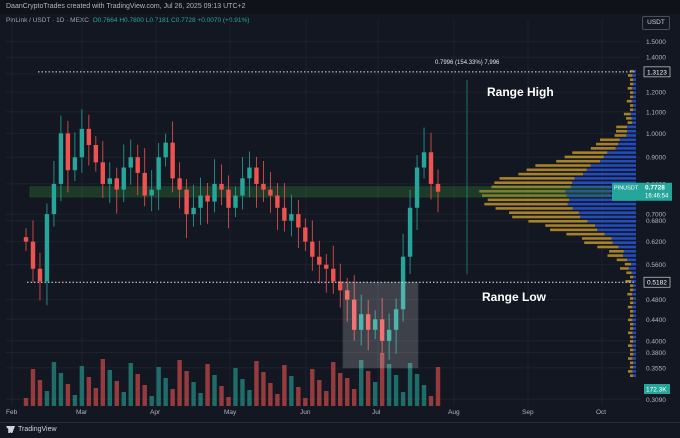 This screenshot has height=438, width=680. Describe the element at coordinates (656, 112) in the screenshot. I see `price-tick-label: 1.1000` at that location.